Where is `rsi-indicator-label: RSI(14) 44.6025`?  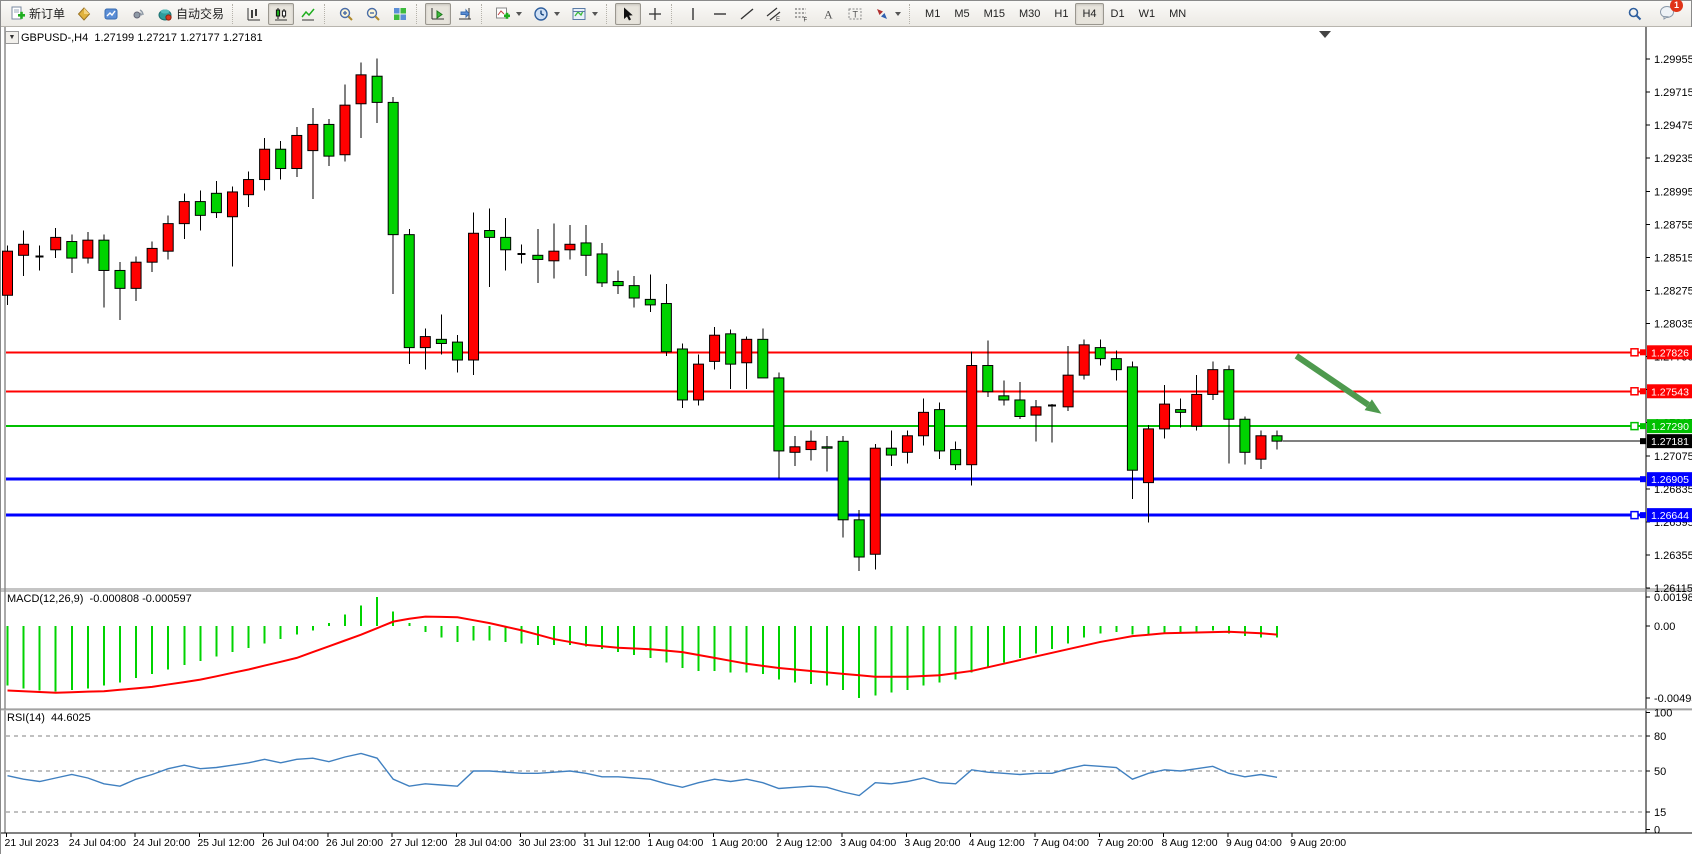 rsi-indicator-label: RSI(14) 44.6025 is located at coordinates (49, 718).